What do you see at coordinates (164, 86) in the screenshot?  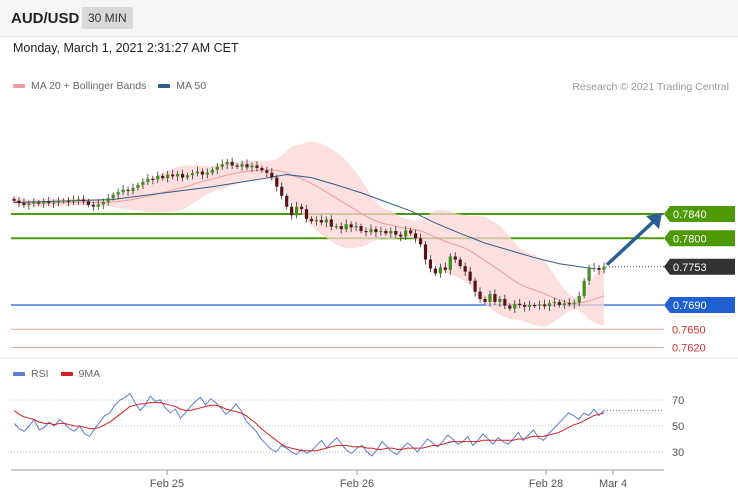 I see `ma50-legend-swatch` at bounding box center [164, 86].